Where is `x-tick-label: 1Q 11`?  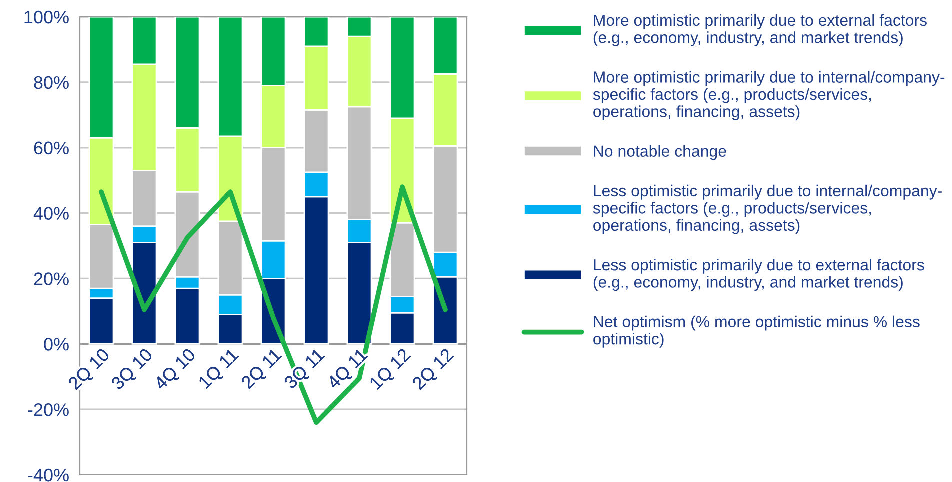
x-tick-label: 1Q 11 is located at coordinates (220, 370).